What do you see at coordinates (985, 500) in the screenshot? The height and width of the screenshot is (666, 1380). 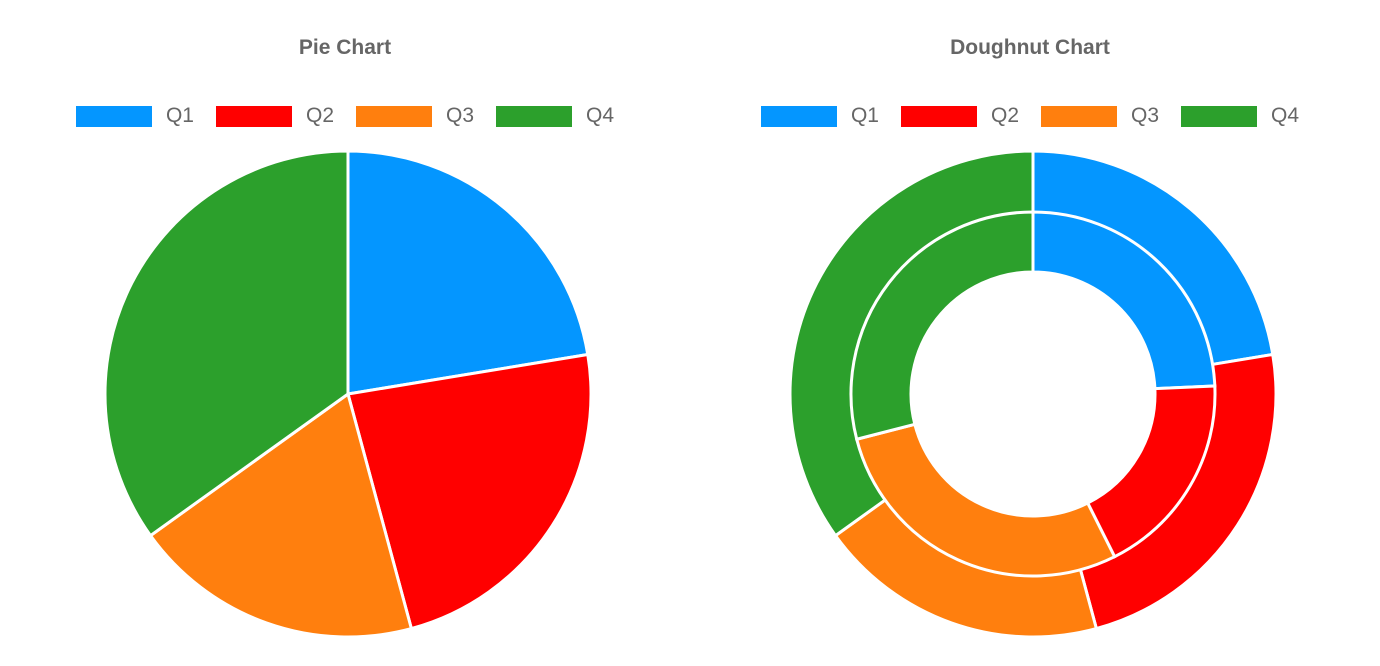 I see `inner-ring-slice-q3` at bounding box center [985, 500].